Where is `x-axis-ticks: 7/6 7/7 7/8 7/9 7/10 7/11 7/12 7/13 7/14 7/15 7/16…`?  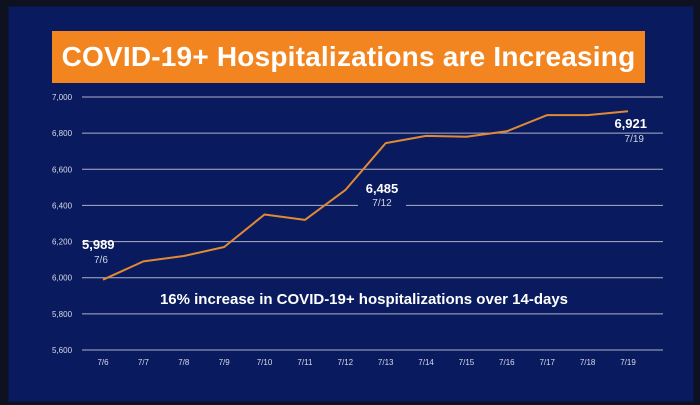
x-axis-ticks: 7/6 7/7 7/8 7/9 7/10 7/11 7/12 7/13 7/14 7/15 7/16… is located at coordinates (366, 362).